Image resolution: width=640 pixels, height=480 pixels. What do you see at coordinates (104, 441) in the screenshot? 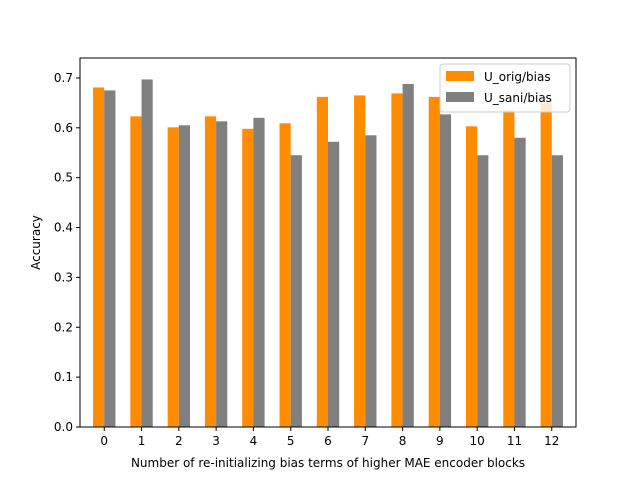
I see `x-tick-label: 0` at bounding box center [104, 441].